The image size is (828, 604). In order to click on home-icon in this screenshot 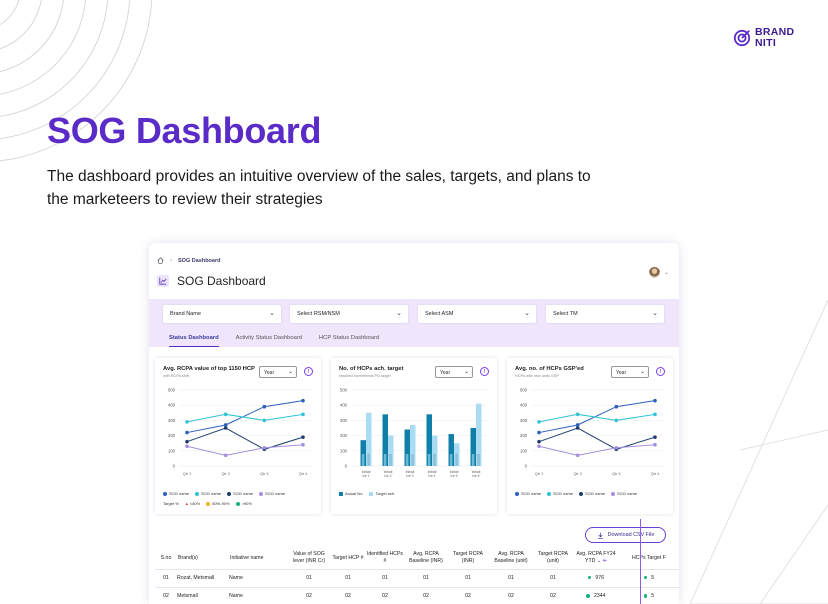, I will do `click(160, 260)`.